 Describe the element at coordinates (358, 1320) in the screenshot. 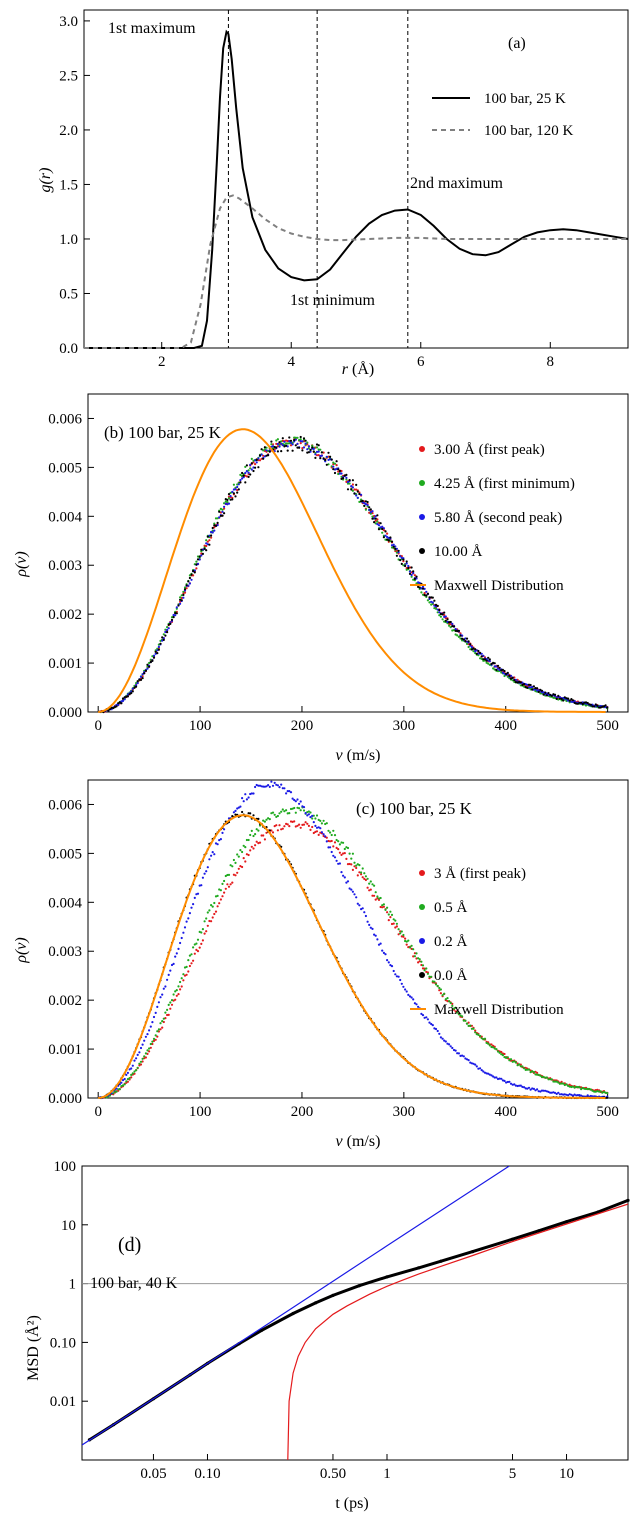

I see `data-curve` at that location.